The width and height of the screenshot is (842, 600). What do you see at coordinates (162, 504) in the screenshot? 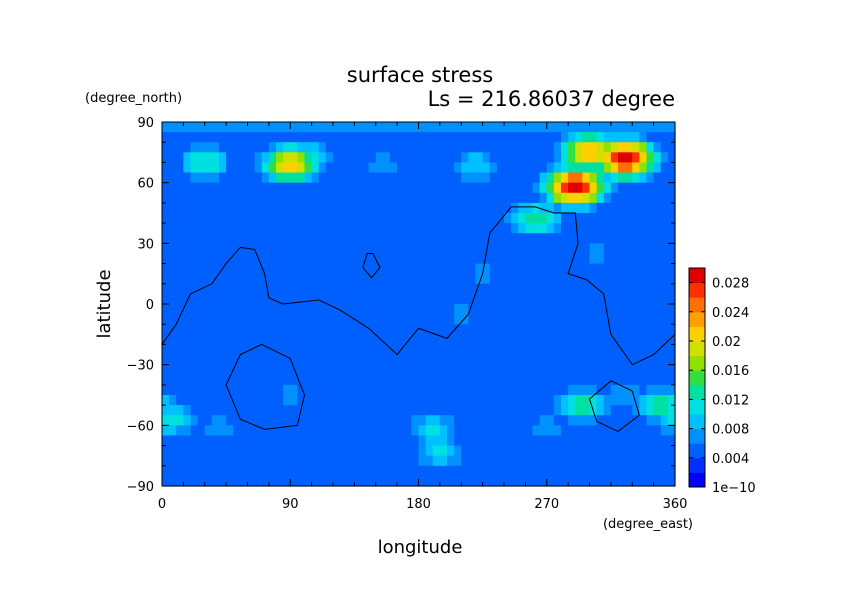
I see `x-tick-label: 0` at bounding box center [162, 504].